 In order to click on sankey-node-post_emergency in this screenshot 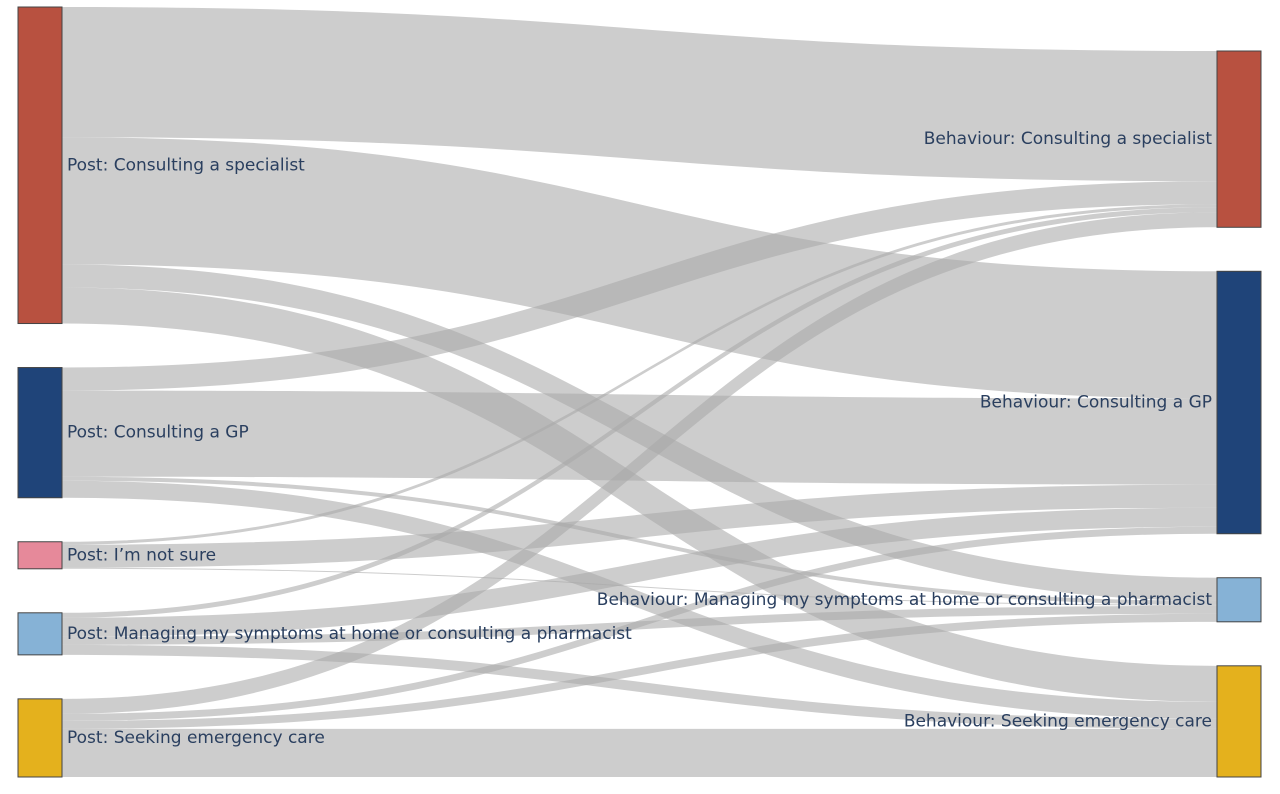, I will do `click(40, 738)`.